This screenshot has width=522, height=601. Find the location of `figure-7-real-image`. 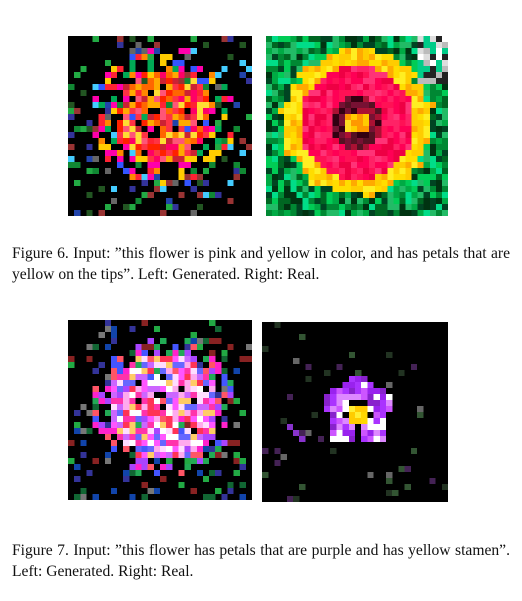

figure-7-real-image is located at coordinates (355, 412).